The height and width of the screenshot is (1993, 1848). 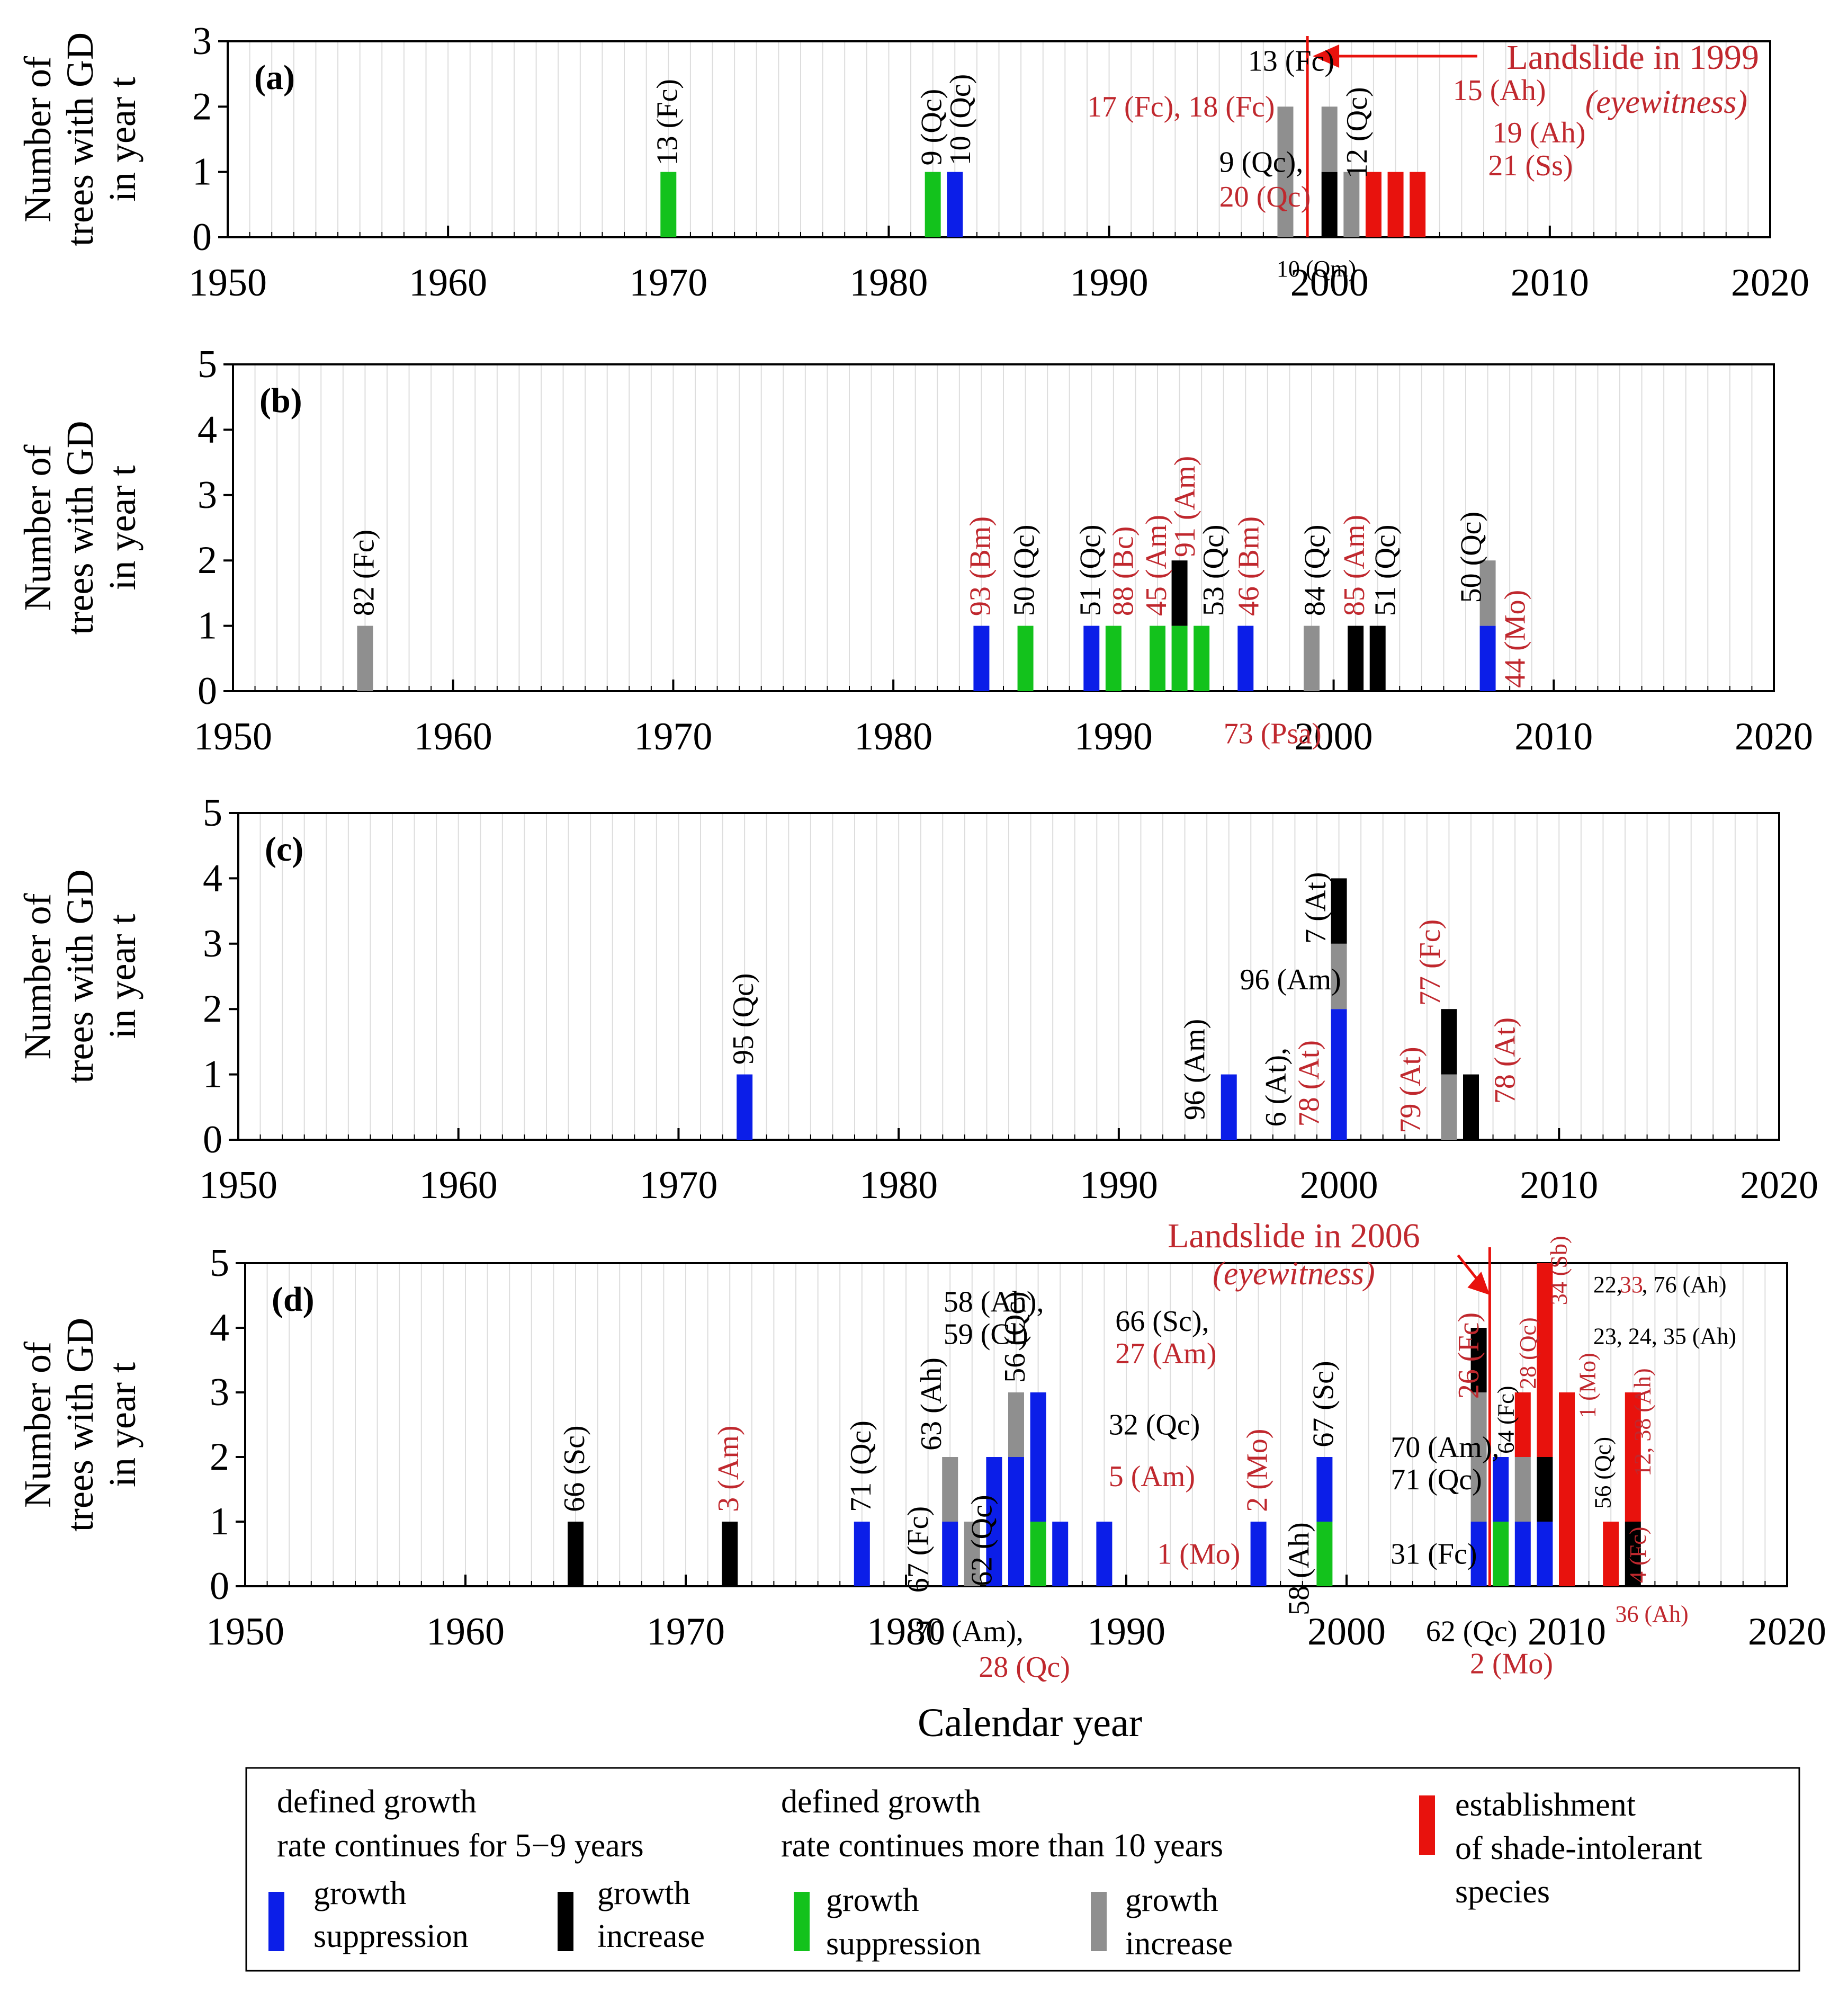 What do you see at coordinates (651, 1936) in the screenshot?
I see `legend-item-black-line2: increase` at bounding box center [651, 1936].